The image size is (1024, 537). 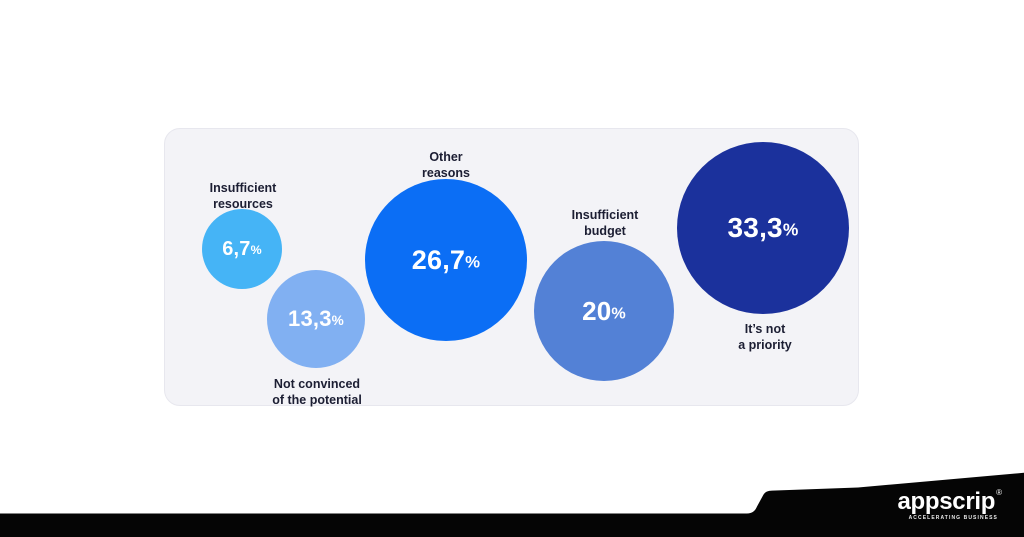 What do you see at coordinates (446, 157) in the screenshot?
I see `label-line: Other` at bounding box center [446, 157].